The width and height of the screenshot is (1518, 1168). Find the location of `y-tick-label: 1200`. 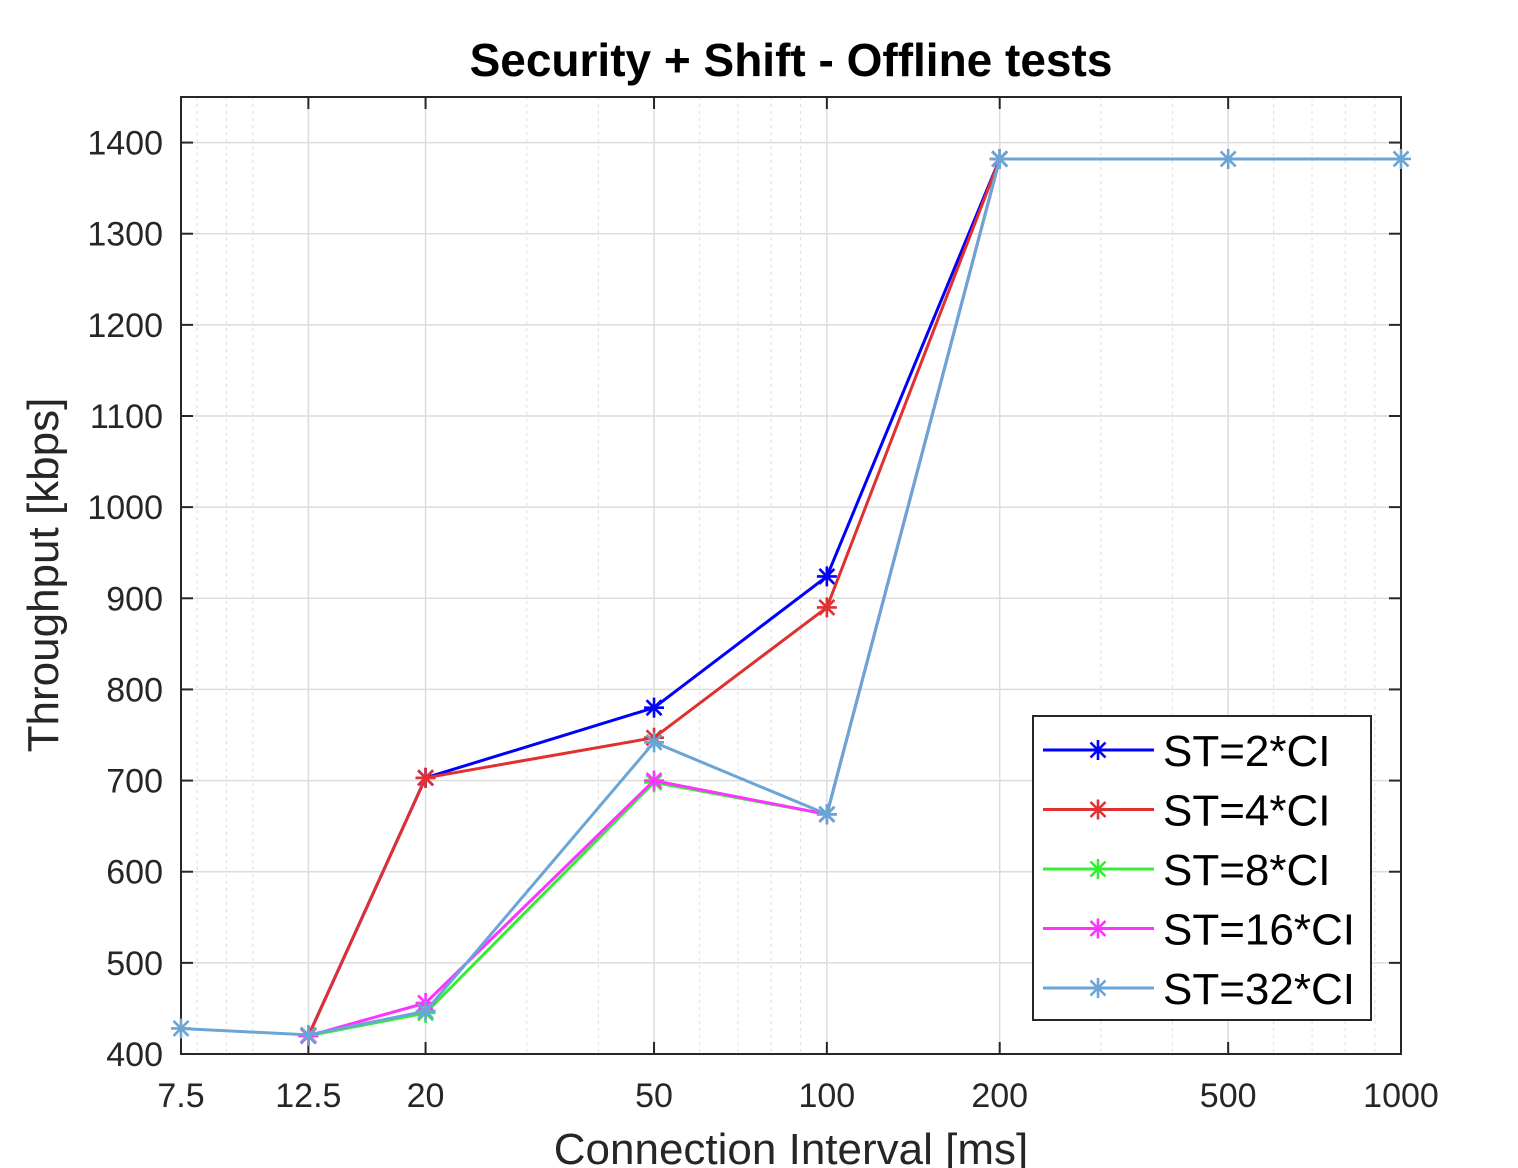

y-tick-label: 1200 is located at coordinates (125, 326).